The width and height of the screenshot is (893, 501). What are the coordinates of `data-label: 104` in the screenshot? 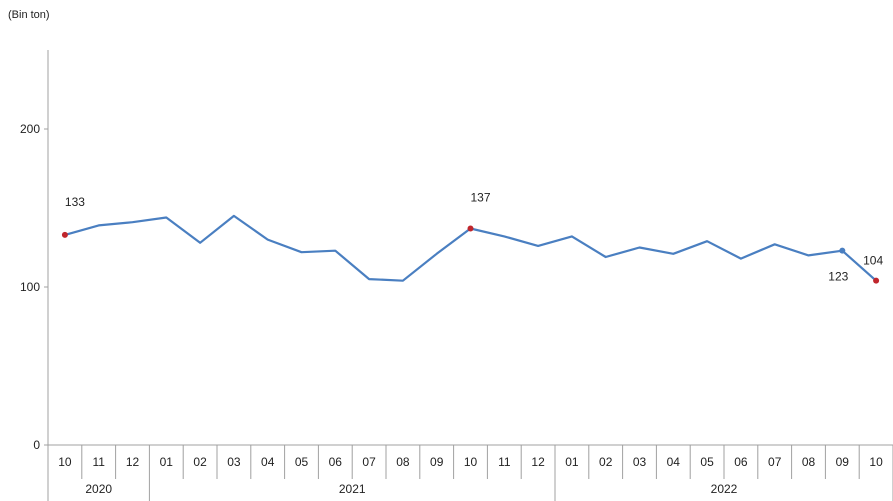 It's located at (873, 261).